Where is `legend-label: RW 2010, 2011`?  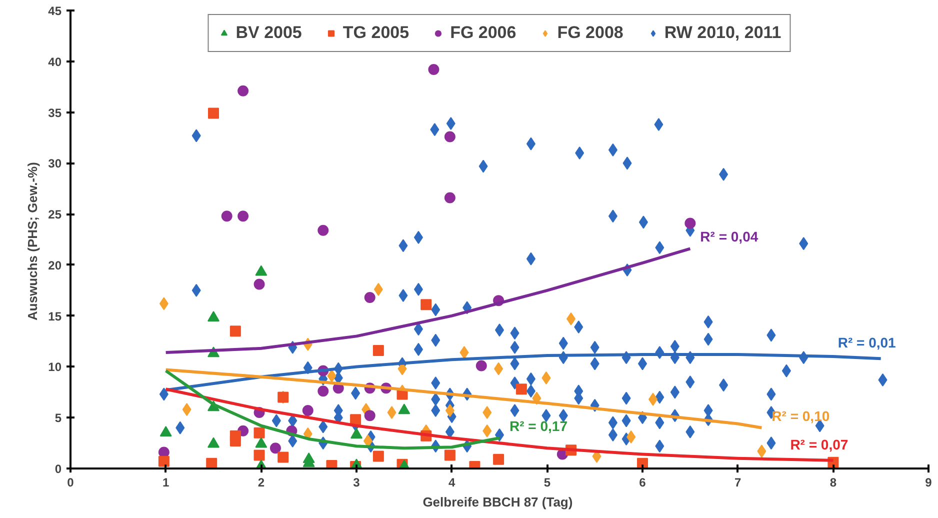
legend-label: RW 2010, 2011 is located at coordinates (723, 33).